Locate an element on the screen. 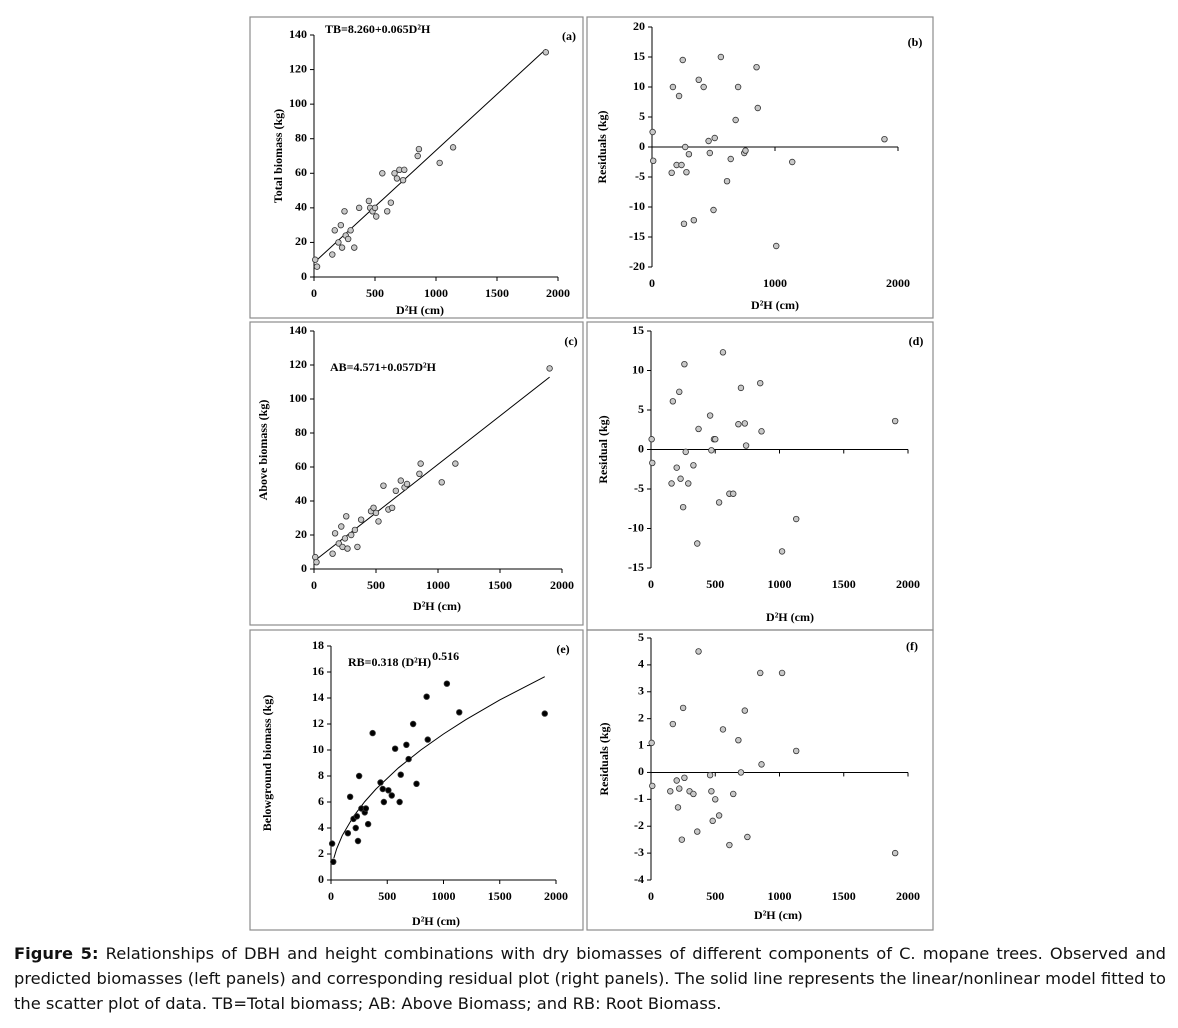 The width and height of the screenshot is (1178, 1028). y-tick-label: -3 is located at coordinates (639, 852).